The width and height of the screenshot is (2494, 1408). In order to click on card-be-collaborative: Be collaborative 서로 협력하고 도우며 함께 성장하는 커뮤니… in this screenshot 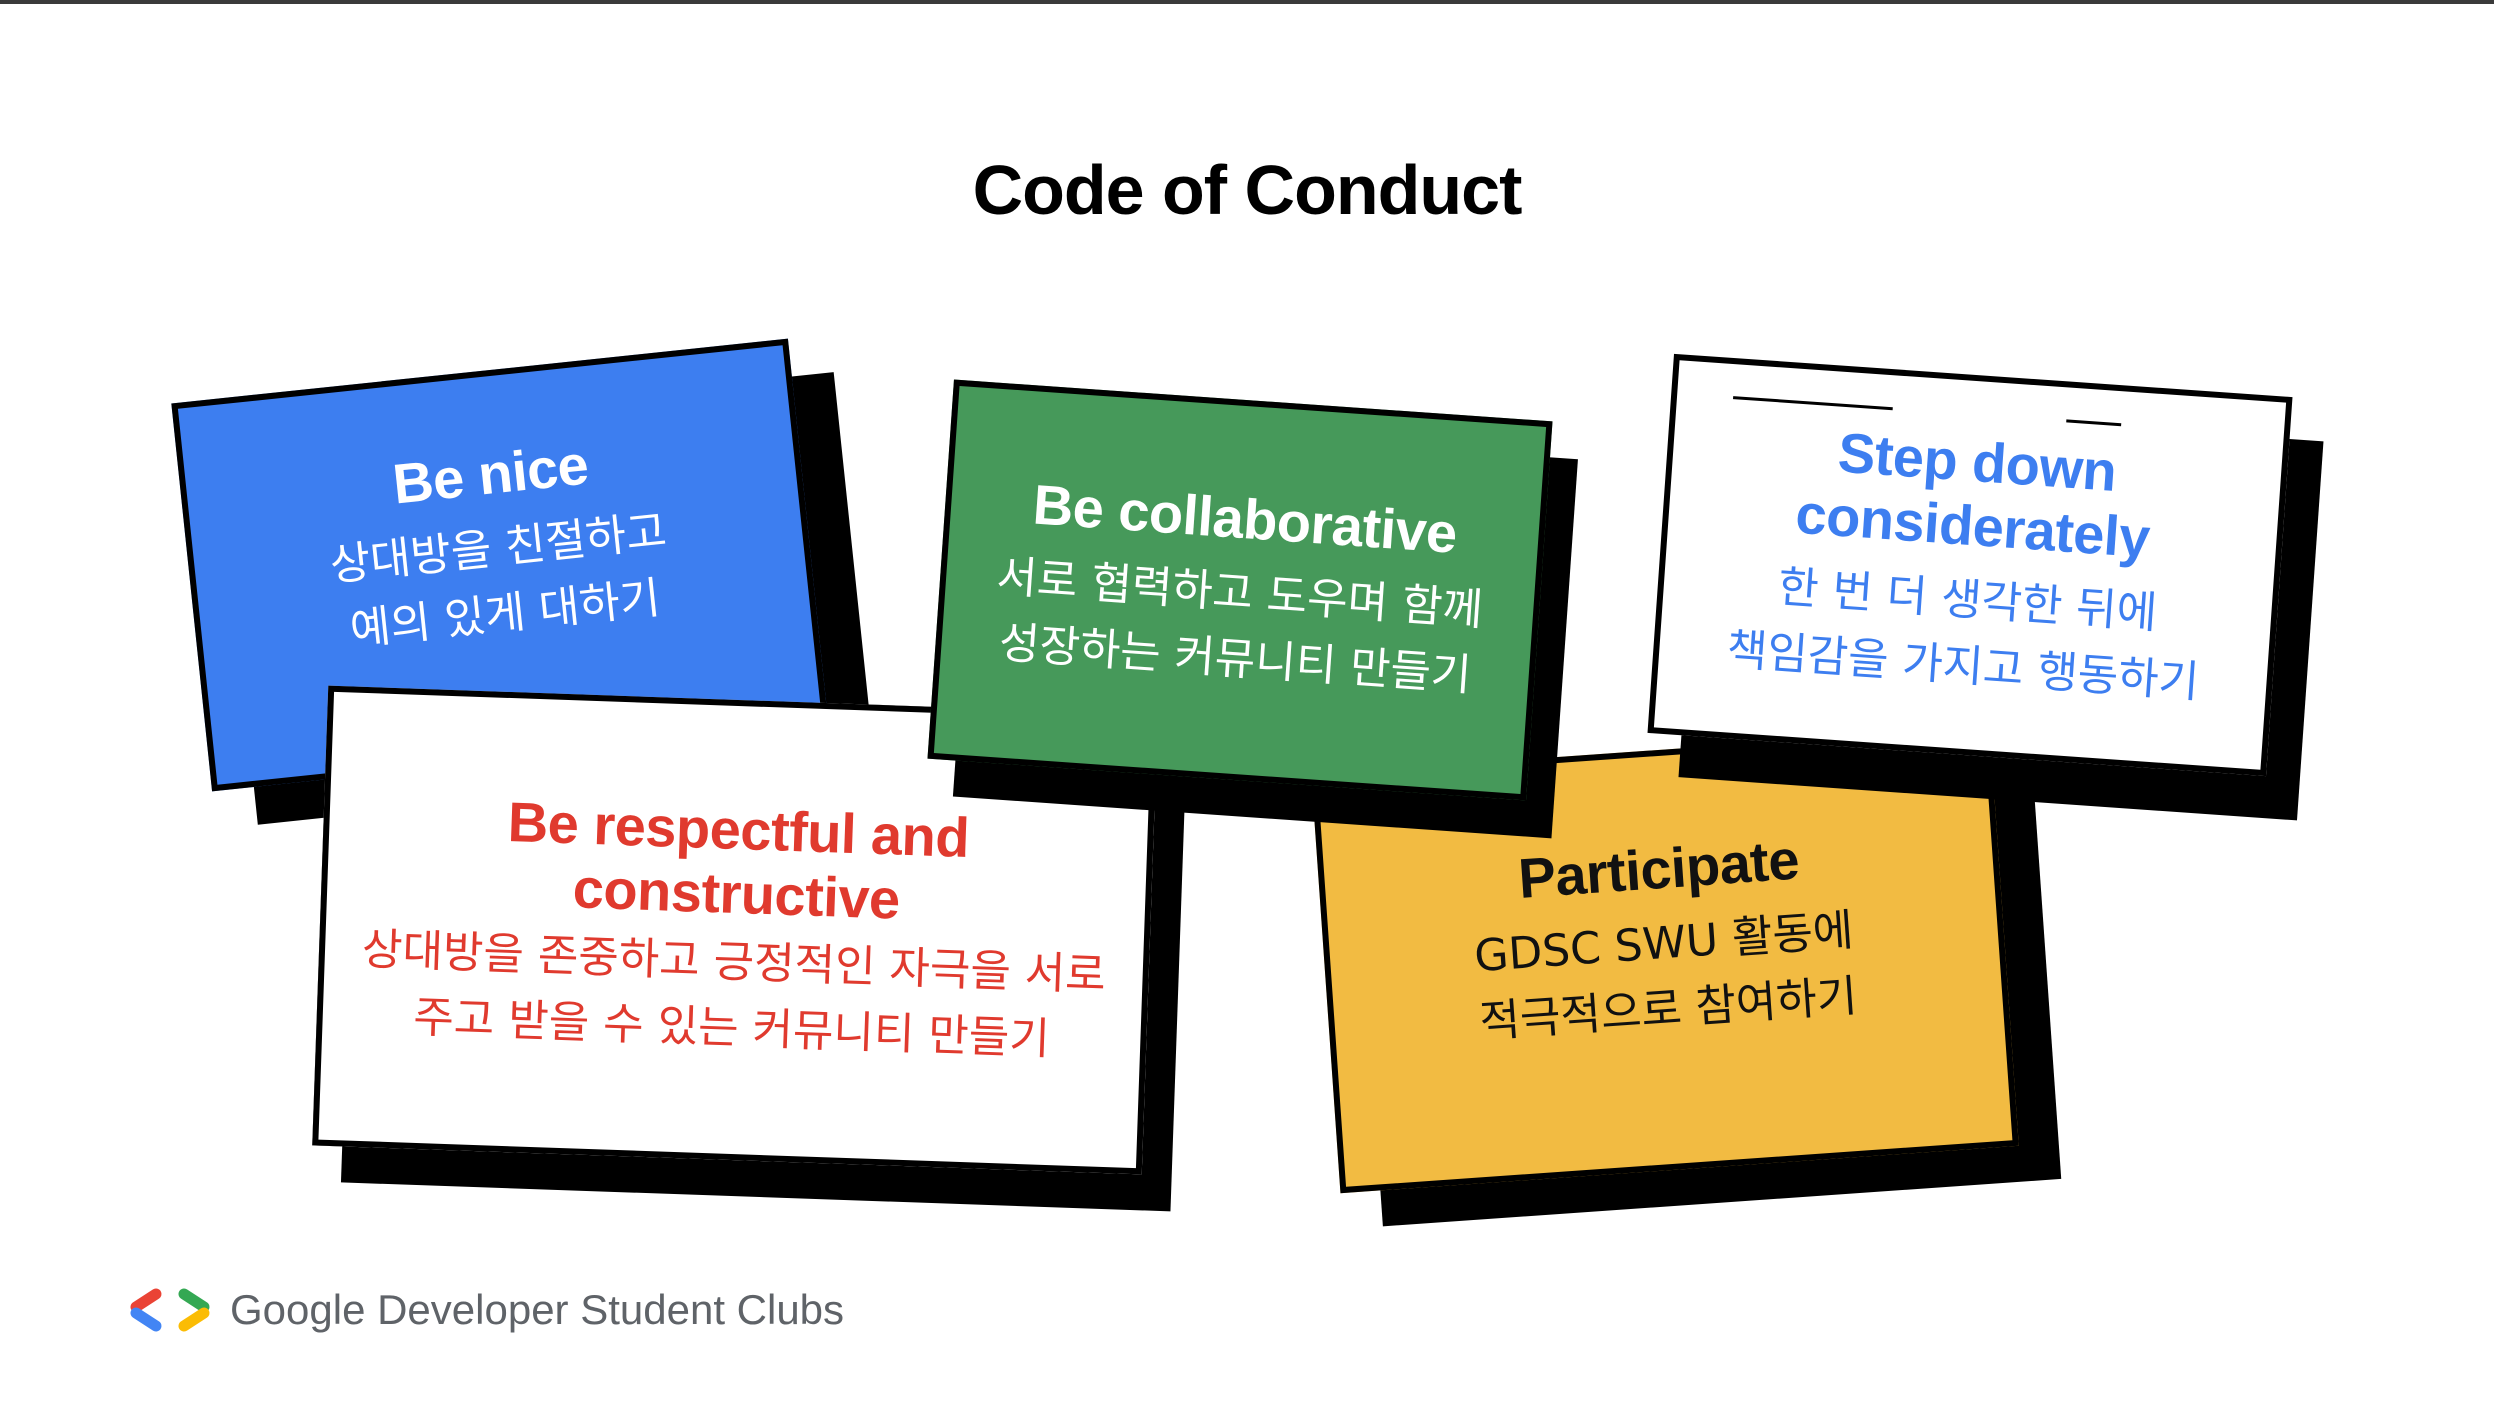, I will do `click(1252, 609)`.